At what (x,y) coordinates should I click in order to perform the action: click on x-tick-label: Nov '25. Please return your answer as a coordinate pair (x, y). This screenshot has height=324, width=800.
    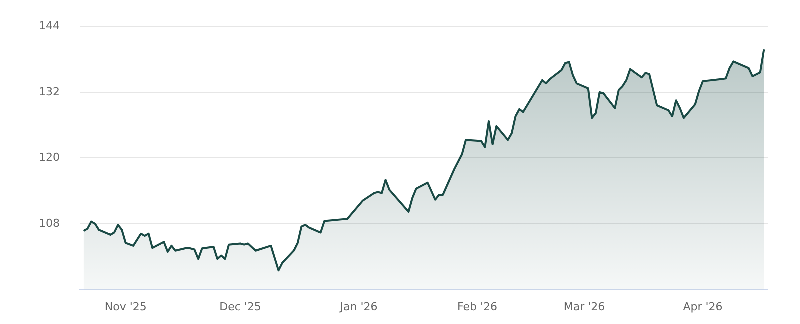
    Looking at the image, I should click on (125, 307).